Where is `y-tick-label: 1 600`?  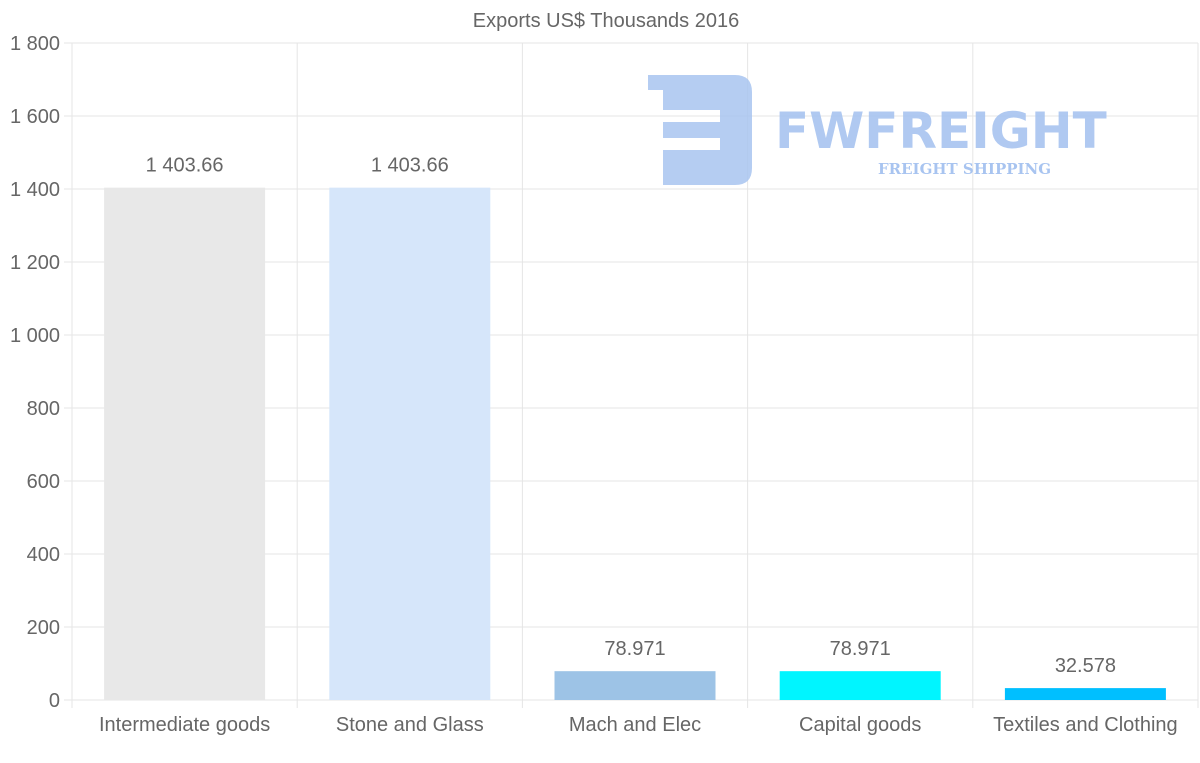
y-tick-label: 1 600 is located at coordinates (35, 117).